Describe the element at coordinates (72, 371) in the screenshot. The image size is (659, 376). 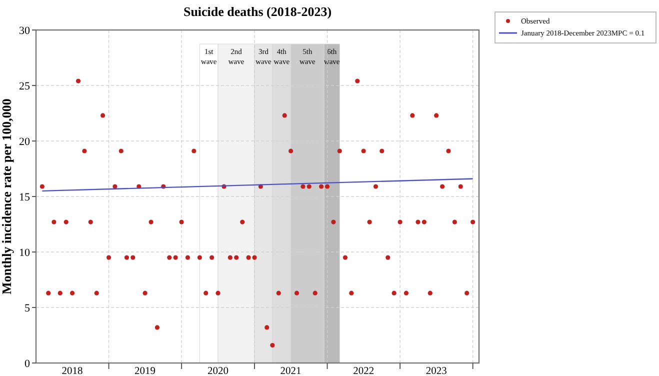
I see `x-tick-label: 2018` at that location.